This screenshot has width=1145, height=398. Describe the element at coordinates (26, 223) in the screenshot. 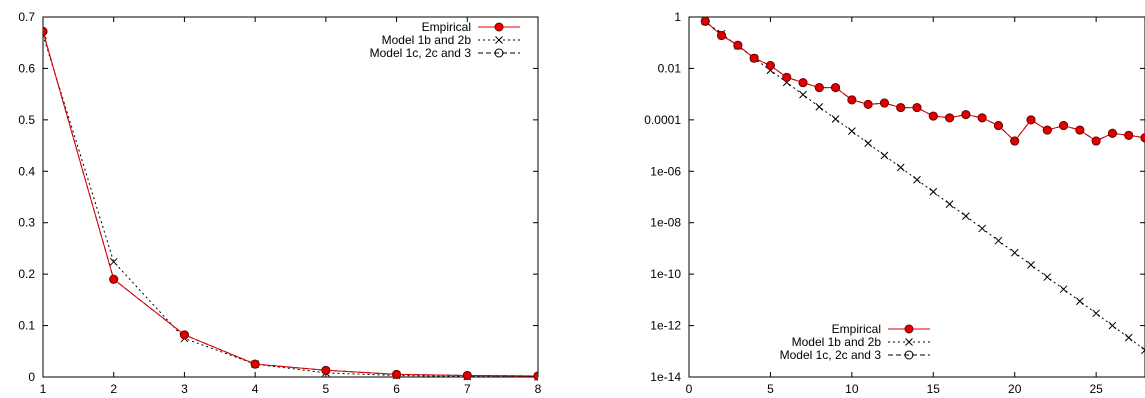

I see `y-tick-label: 0.3` at that location.